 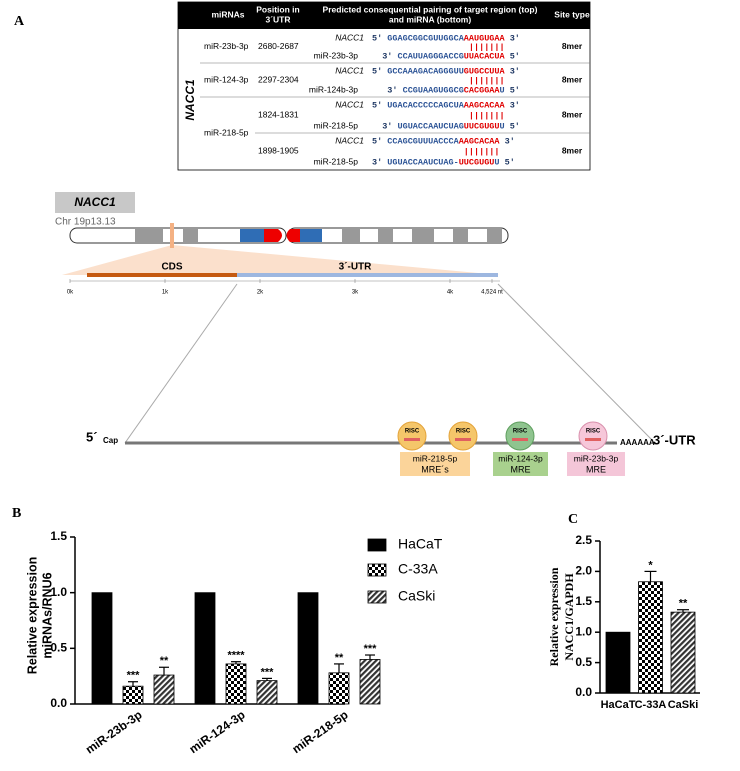 What do you see at coordinates (583, 540) in the screenshot?
I see `y-tick-label: 2.5` at bounding box center [583, 540].